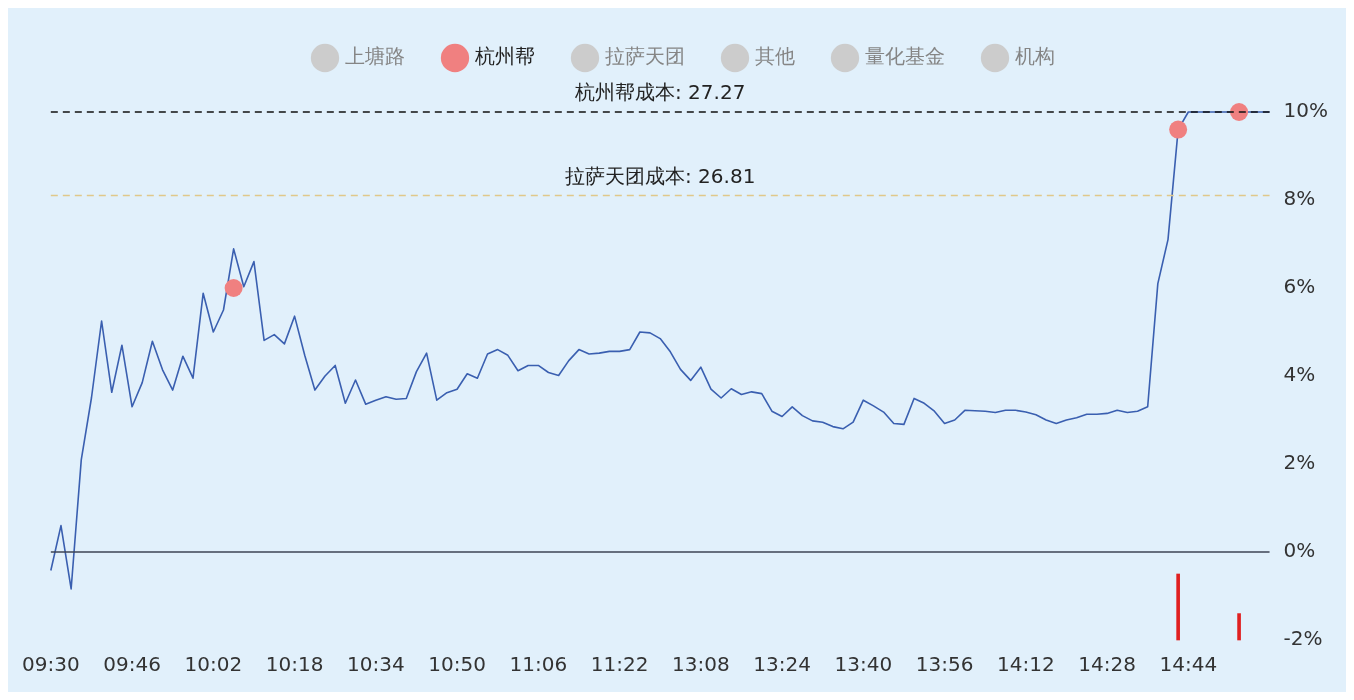 This screenshot has height=700, width=1354. What do you see at coordinates (375, 664) in the screenshot?
I see `x-tick-label: 10:34` at bounding box center [375, 664].